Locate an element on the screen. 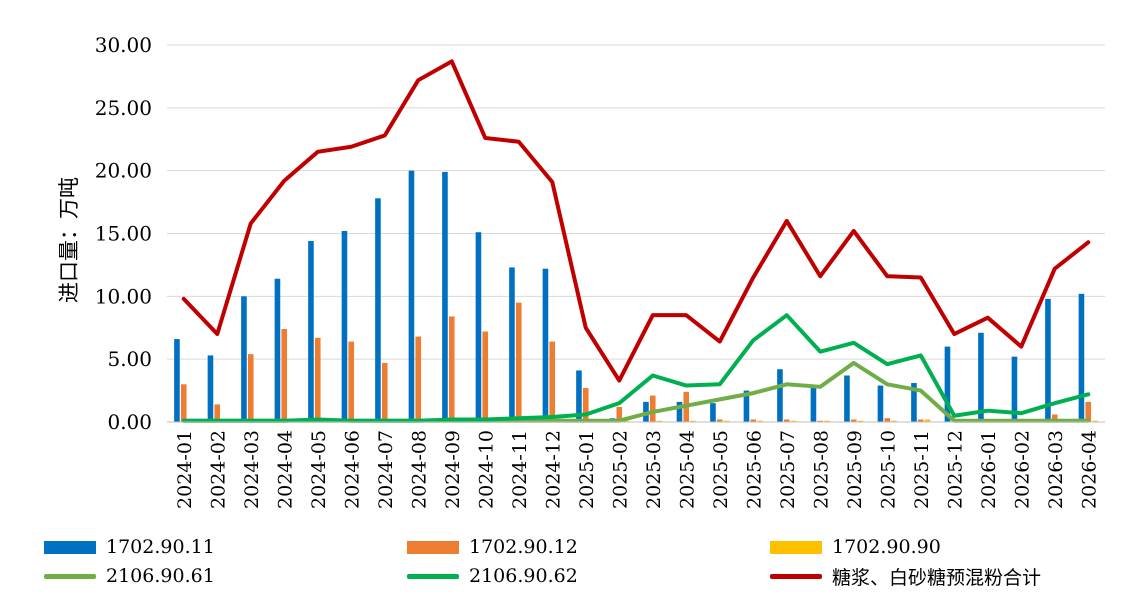  legend-label: 糖浆、白砂糖预混粉合计 is located at coordinates (937, 577).